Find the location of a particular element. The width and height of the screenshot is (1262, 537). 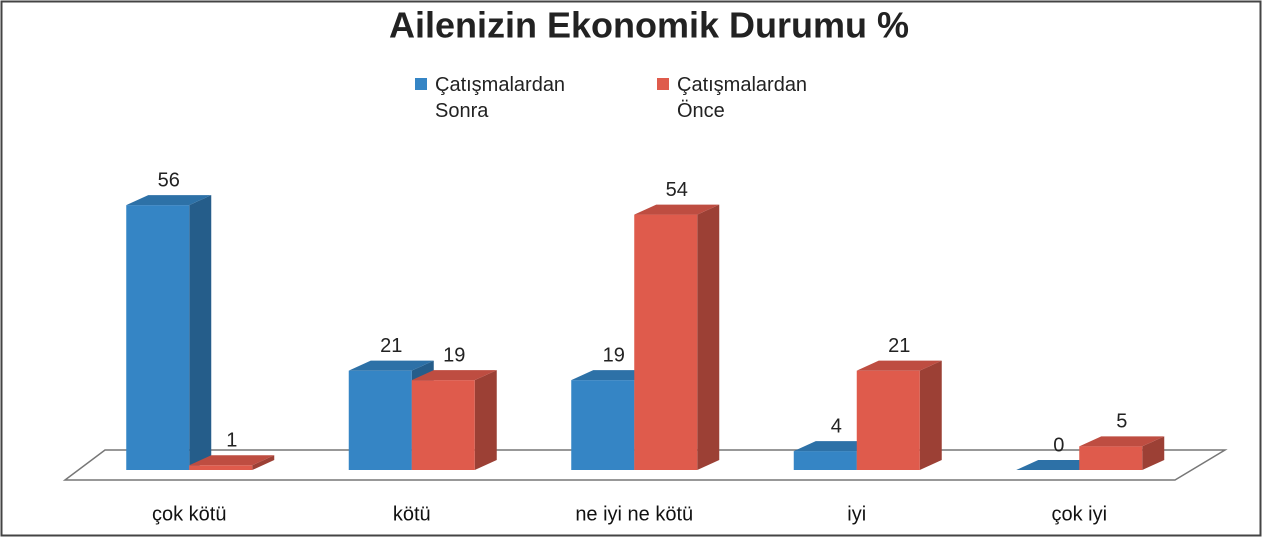

x-tick-label: çok iyi is located at coordinates (1079, 514).